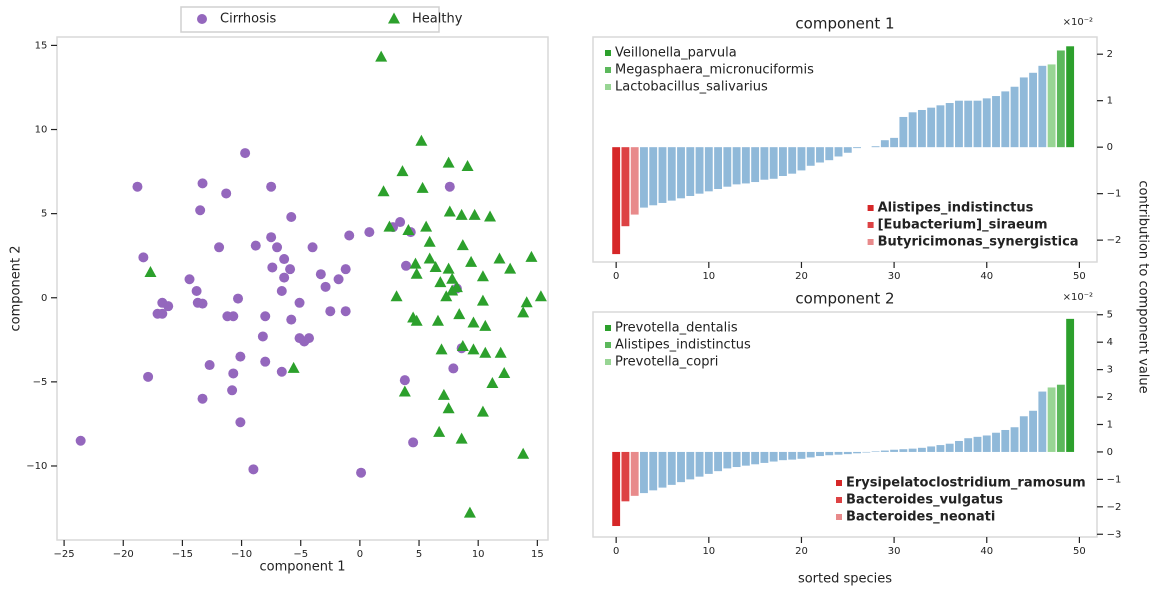  Describe the element at coordinates (845, 579) in the screenshot. I see `x-axis-label: sorted species` at that location.